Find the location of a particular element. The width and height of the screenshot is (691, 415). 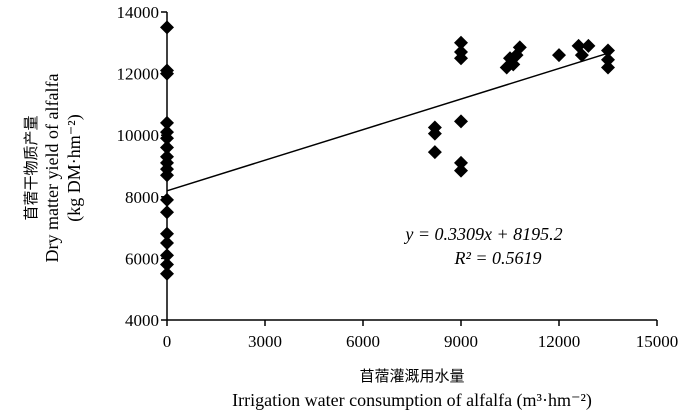

x-tick-label: 12000 is located at coordinates (559, 341).